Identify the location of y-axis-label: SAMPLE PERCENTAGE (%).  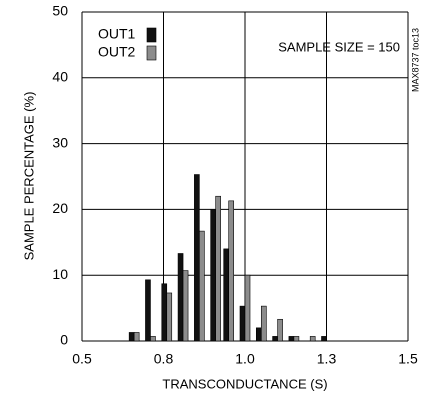
(28, 176).